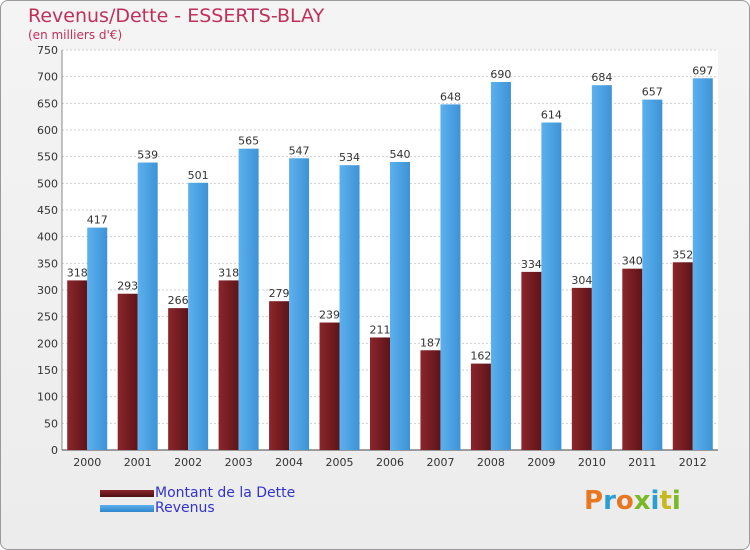 The width and height of the screenshot is (750, 550). I want to click on y-tick-label: 0, so click(54, 450).